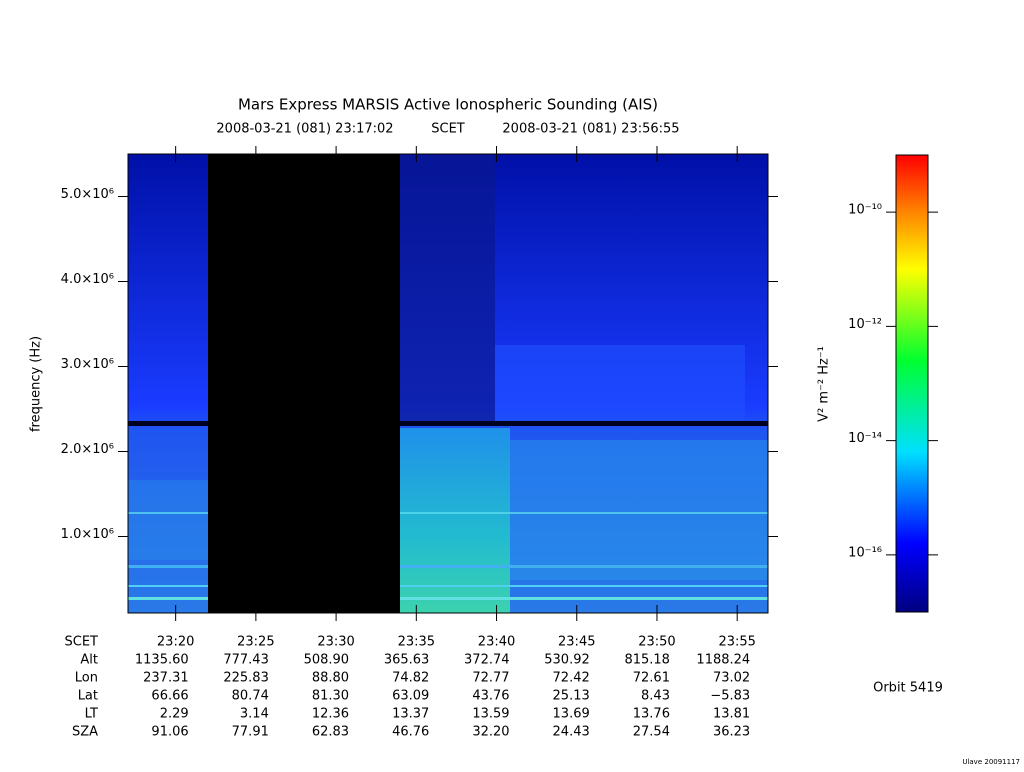 The image size is (1024, 772). What do you see at coordinates (89, 660) in the screenshot?
I see `row-label: Alt` at bounding box center [89, 660].